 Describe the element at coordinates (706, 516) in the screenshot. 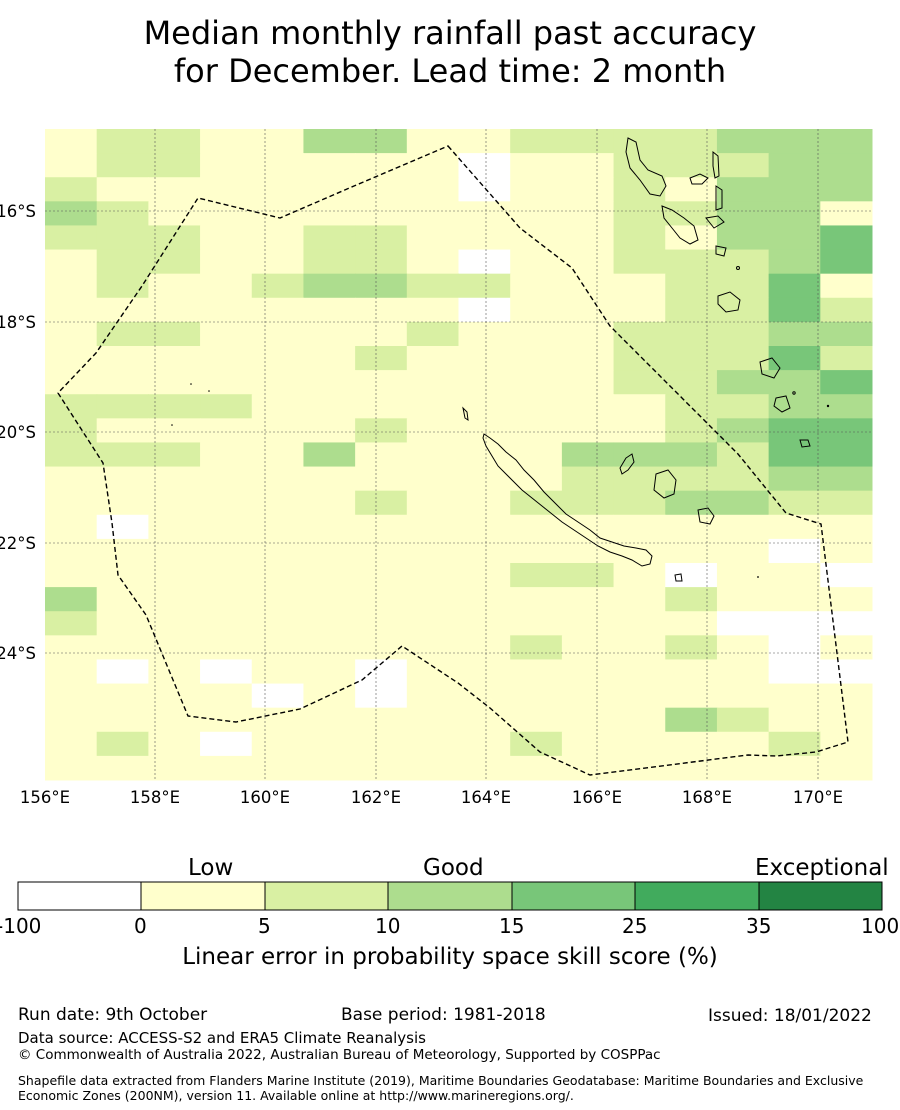

I see `mare-island` at that location.